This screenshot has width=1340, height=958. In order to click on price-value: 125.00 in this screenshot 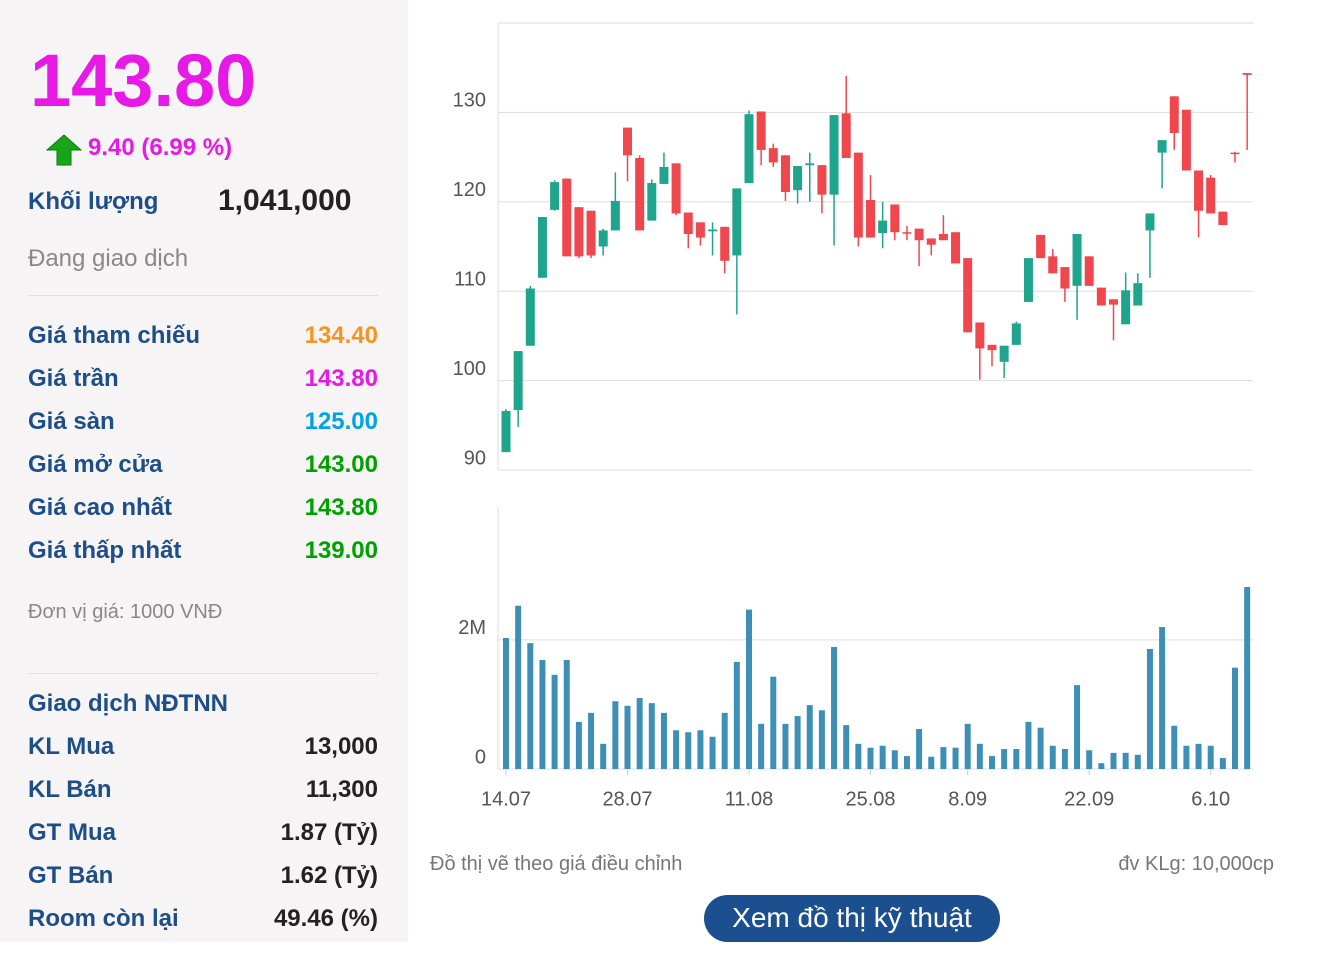, I will do `click(341, 421)`.